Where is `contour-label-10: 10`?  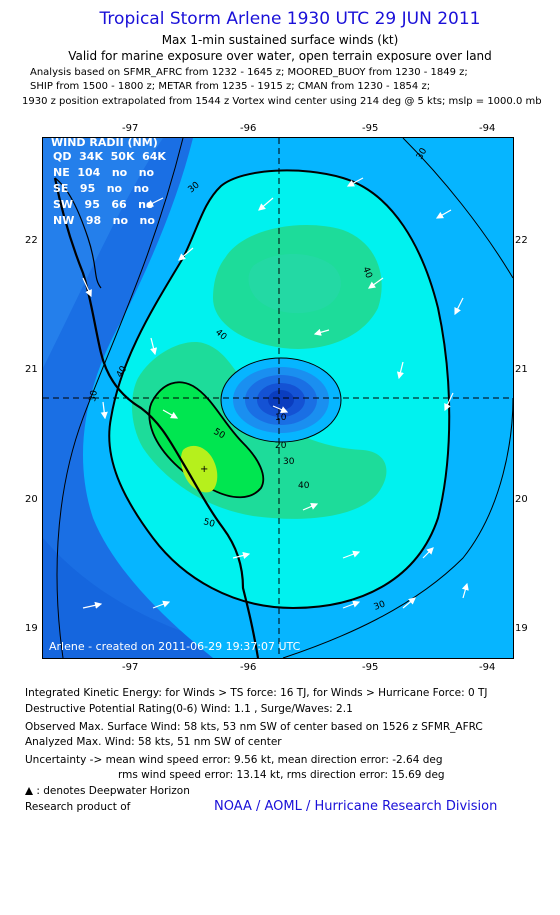 contour-label-10: 10 is located at coordinates (281, 418).